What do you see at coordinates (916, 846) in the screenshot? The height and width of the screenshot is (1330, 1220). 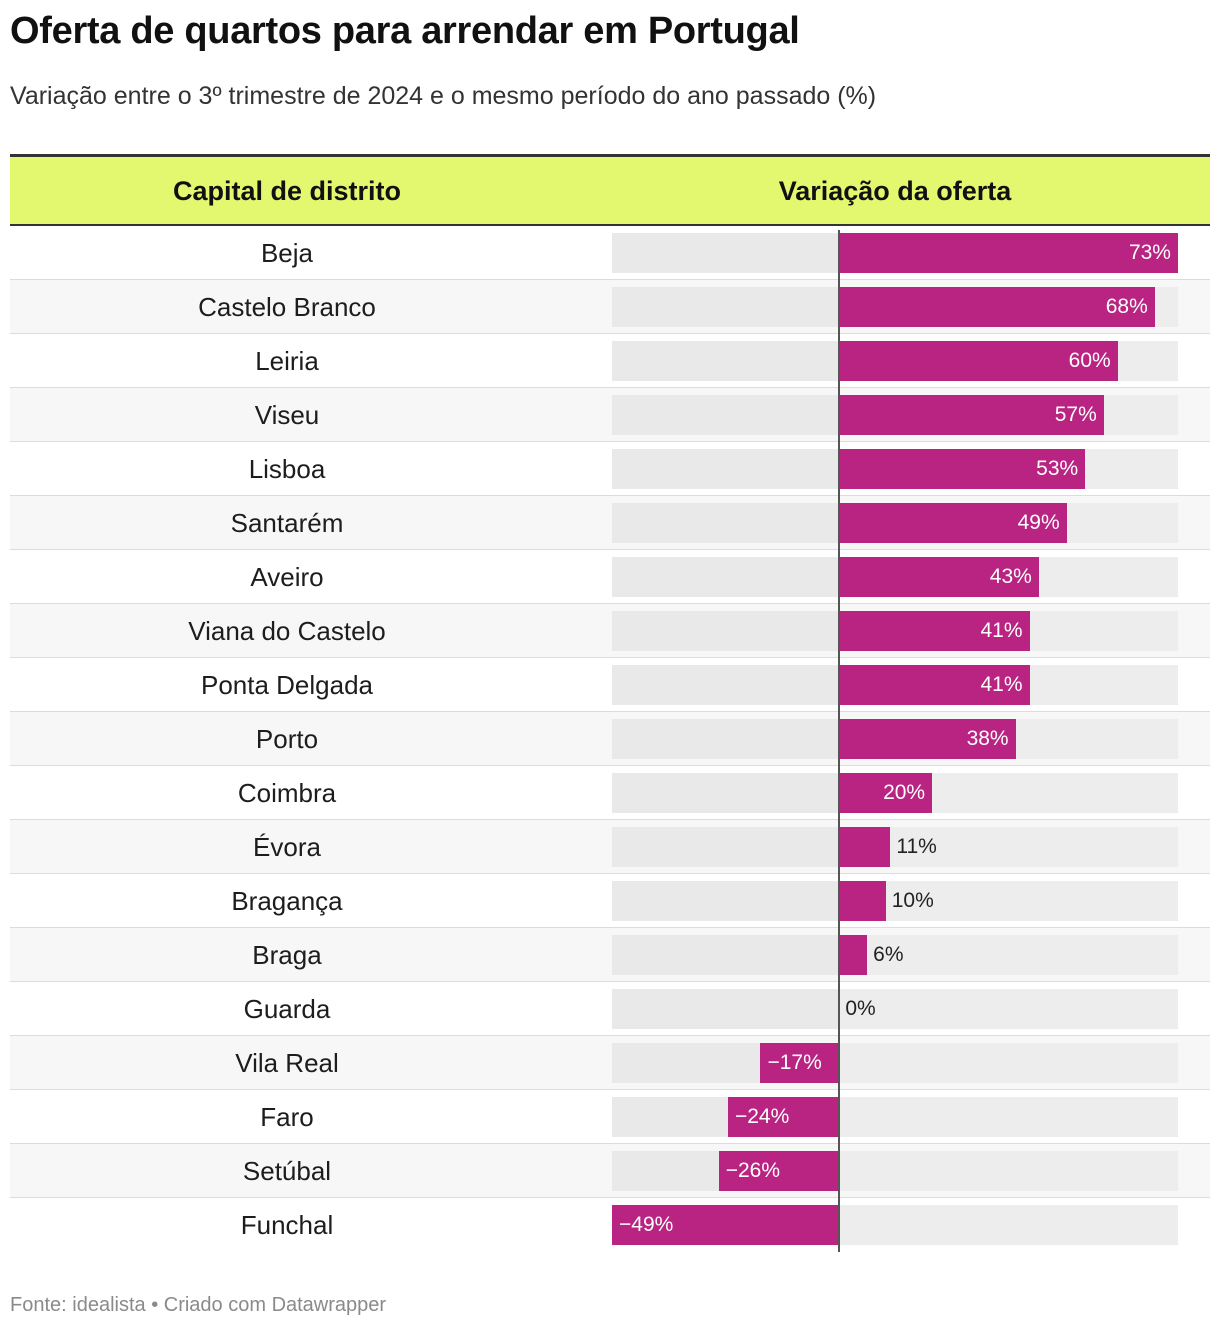 I see `value-label-evora: 11%` at bounding box center [916, 846].